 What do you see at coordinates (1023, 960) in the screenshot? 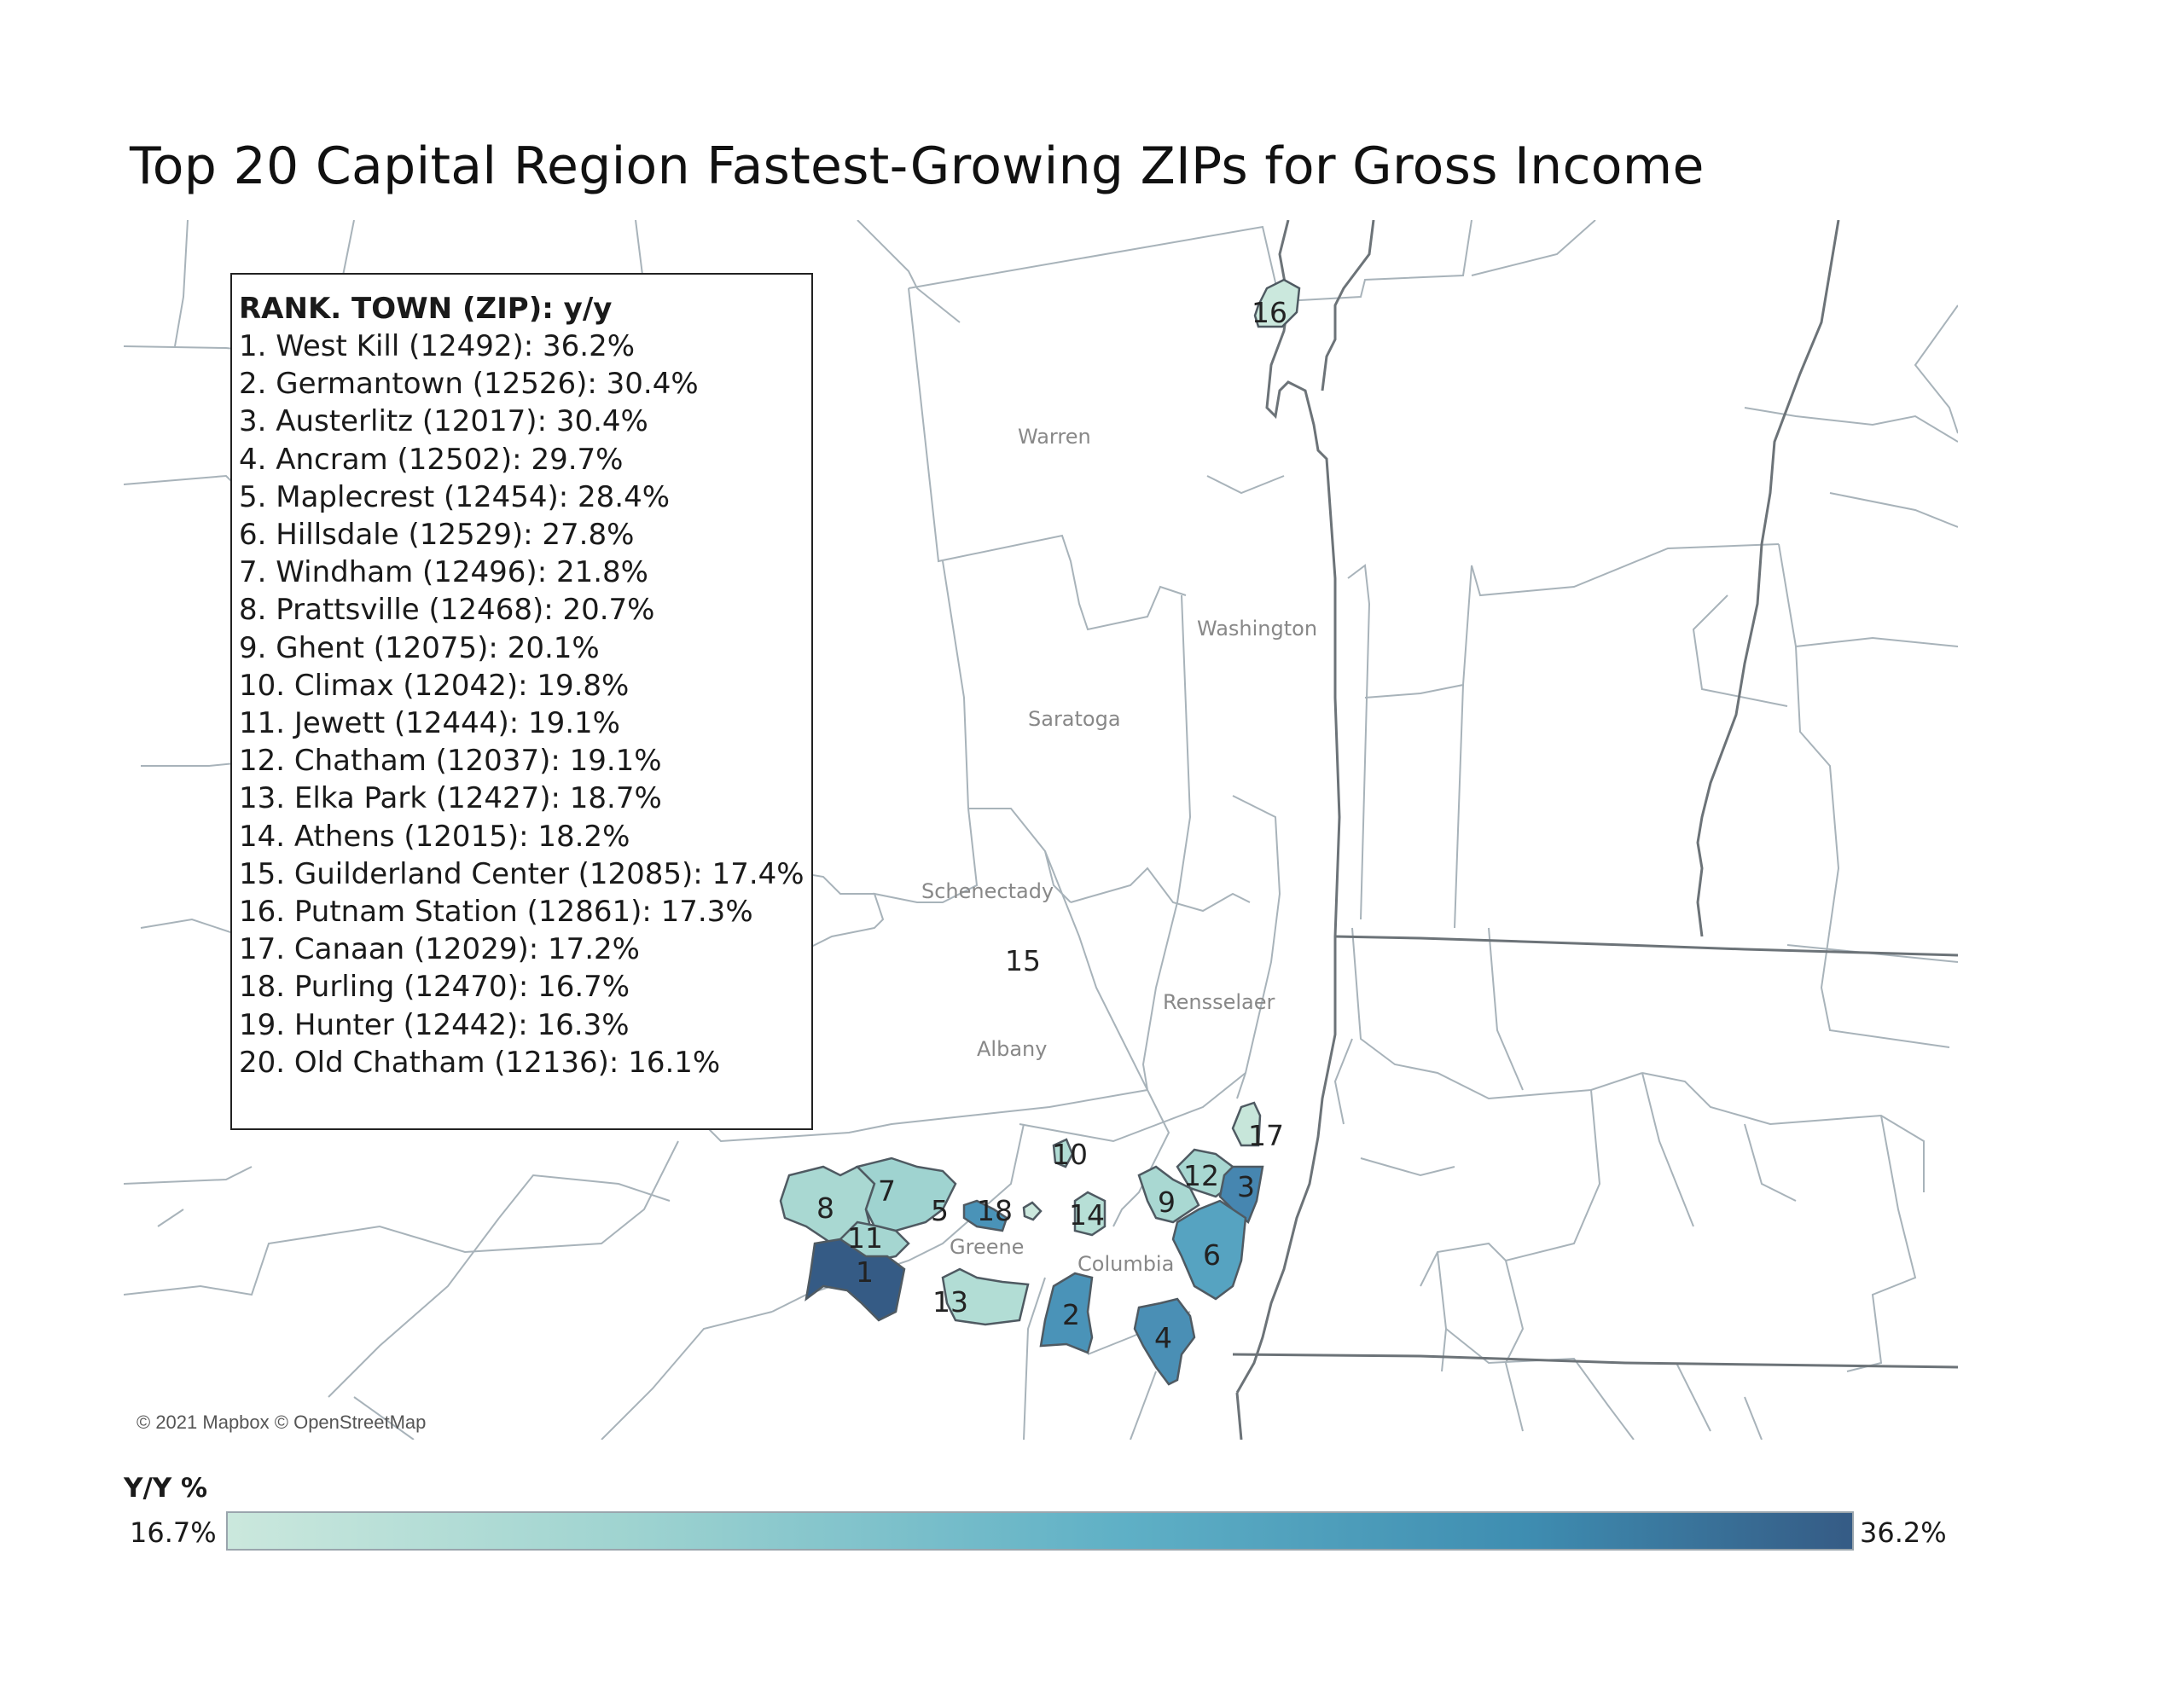
I see `zip-label-15: 15` at bounding box center [1023, 960].